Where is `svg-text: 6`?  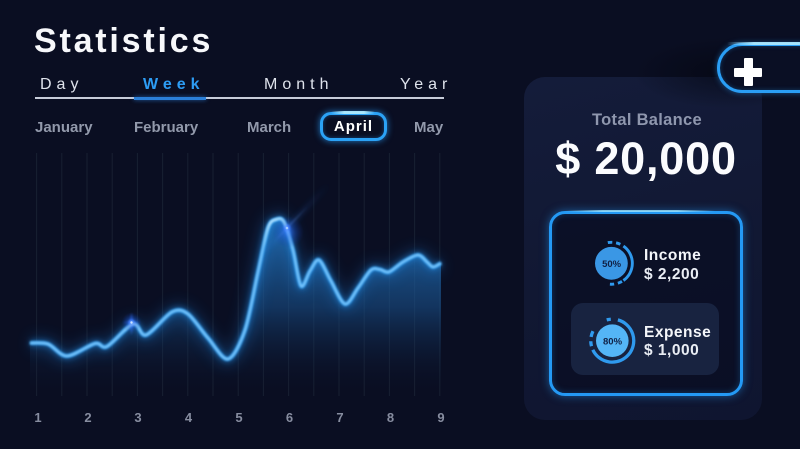 svg-text: 6 is located at coordinates (289, 417).